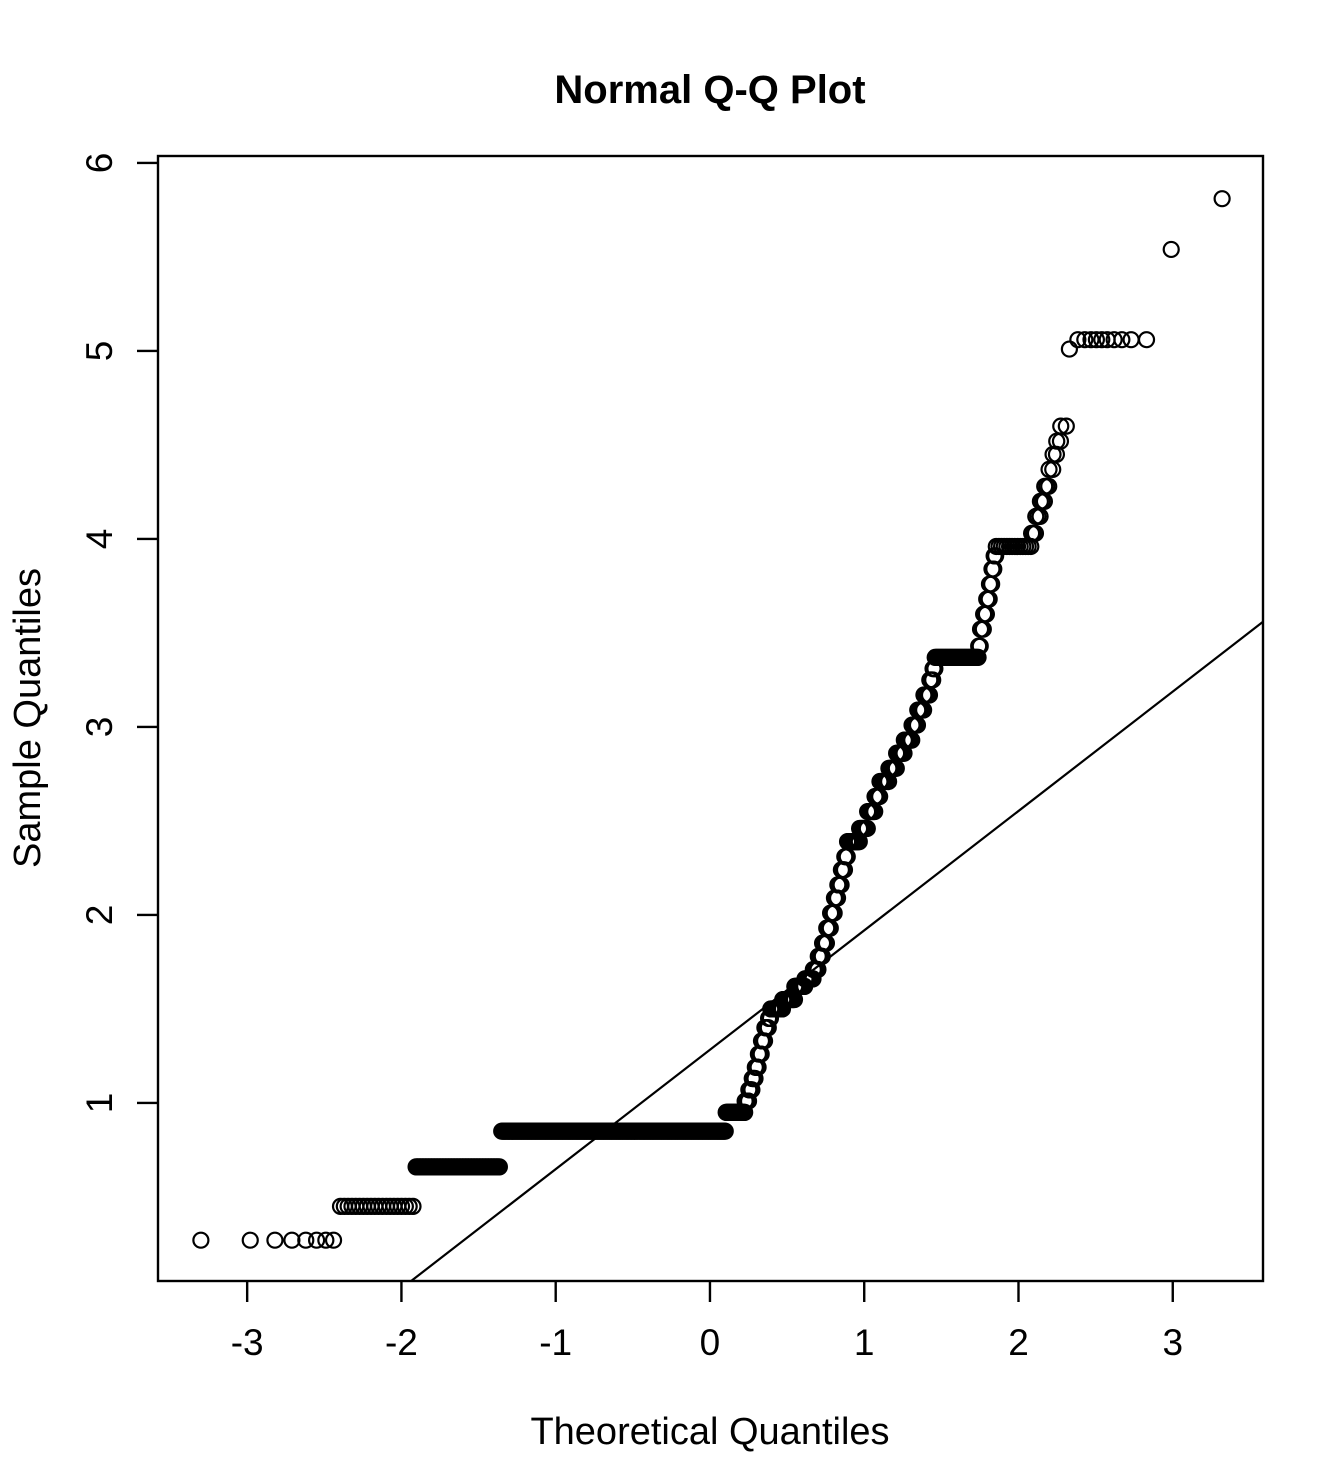 The width and height of the screenshot is (1344, 1483). Describe the element at coordinates (118, 633) in the screenshot. I see `y-axis: 1 2 3 4 5 6` at that location.